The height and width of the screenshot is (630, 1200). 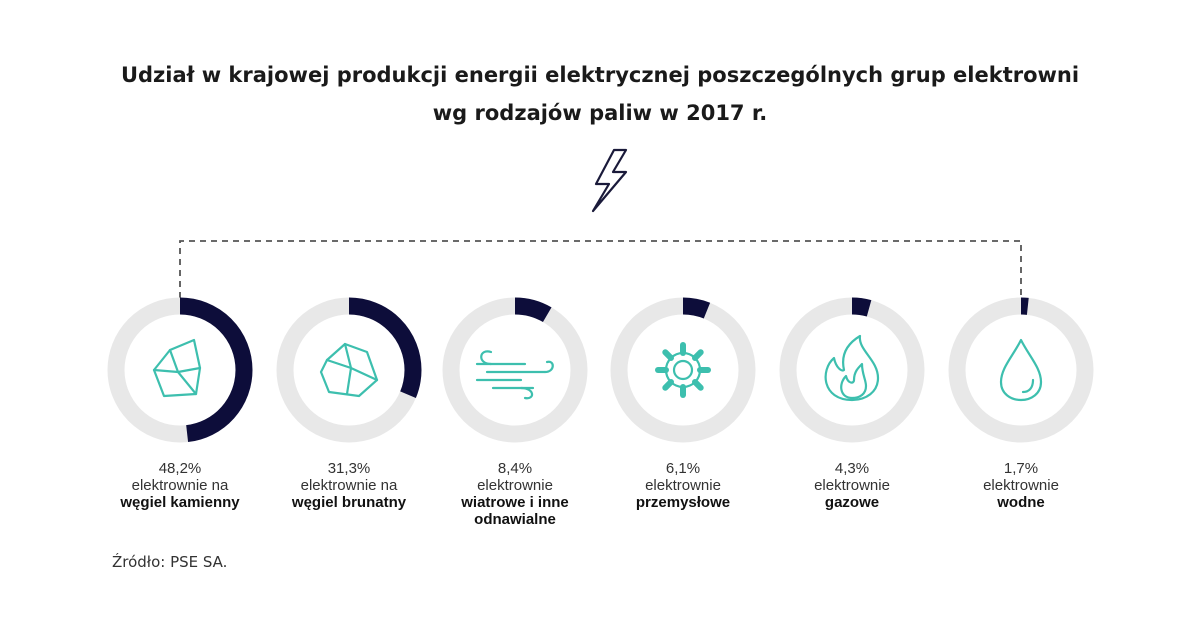 I want to click on water-drop-icon, so click(x=1021, y=370).